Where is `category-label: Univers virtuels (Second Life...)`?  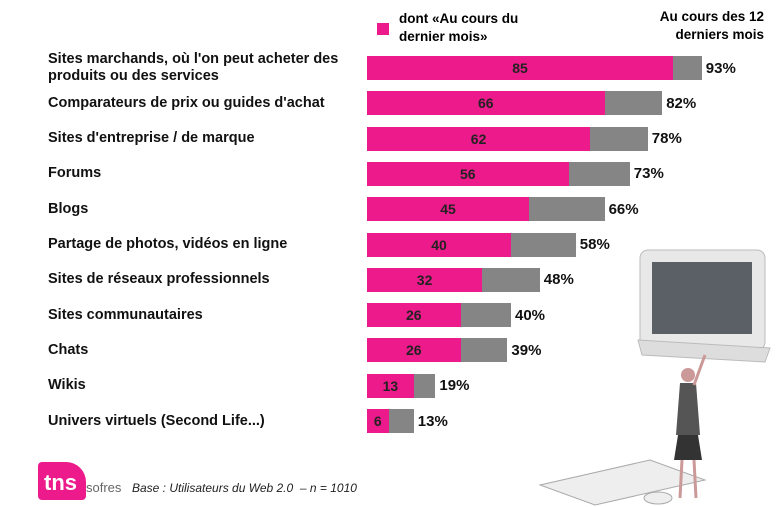 category-label: Univers virtuels (Second Life...) is located at coordinates (156, 420).